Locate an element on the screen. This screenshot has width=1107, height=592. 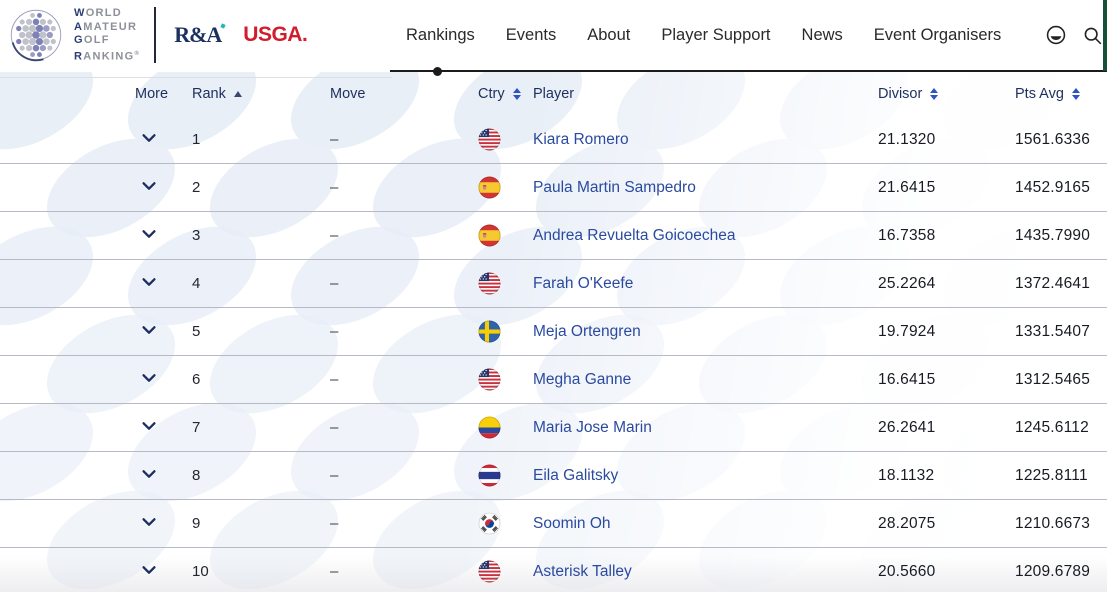
nav-item-event-organisers: Event Organisers is located at coordinates (937, 34).